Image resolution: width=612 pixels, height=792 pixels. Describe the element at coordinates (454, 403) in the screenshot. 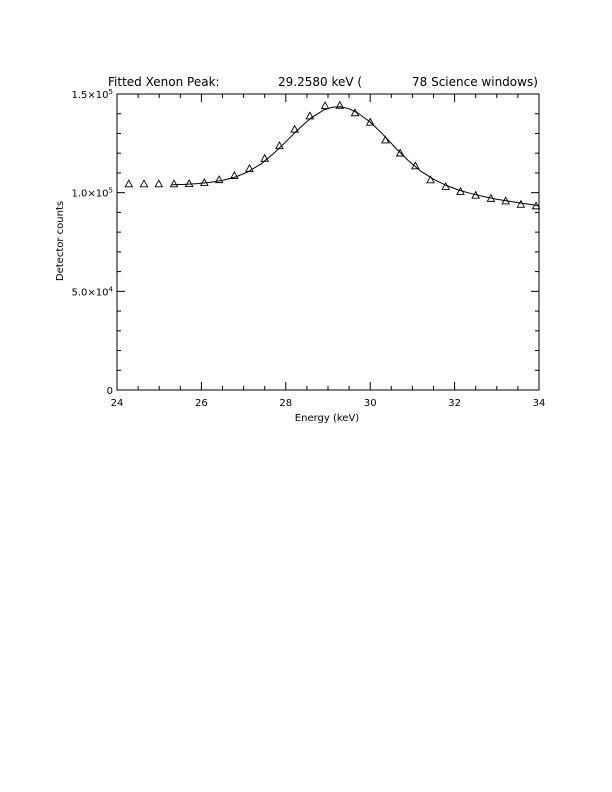

I see `x-tick-label: 32` at that location.